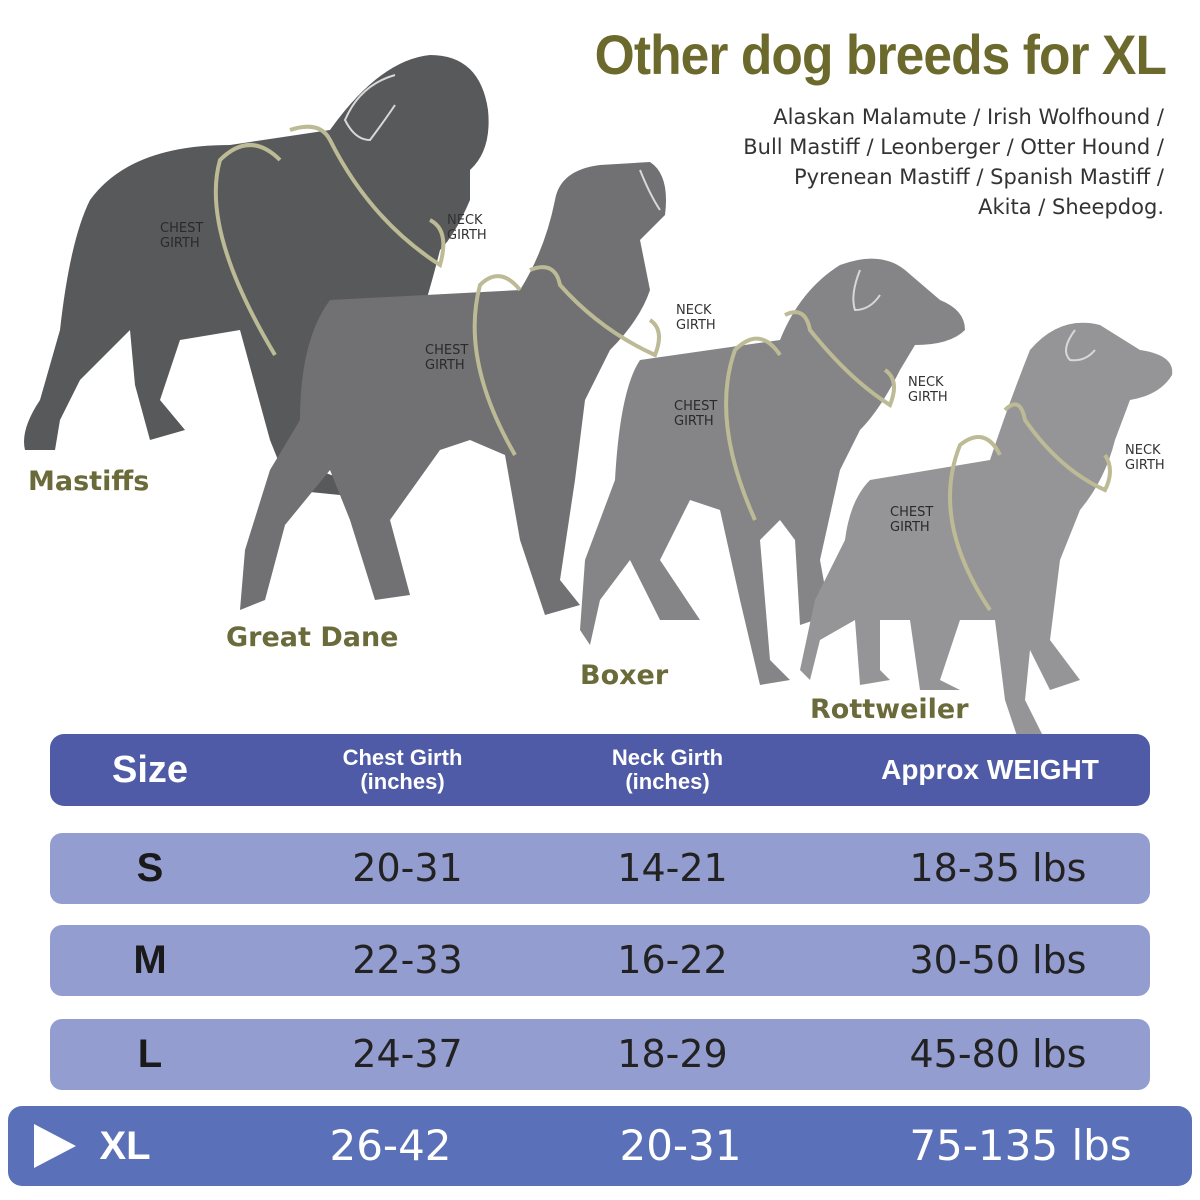 This screenshot has width=1200, height=1200. What do you see at coordinates (889, 709) in the screenshot?
I see `dog-name-rottweiler: Rottweiler` at bounding box center [889, 709].